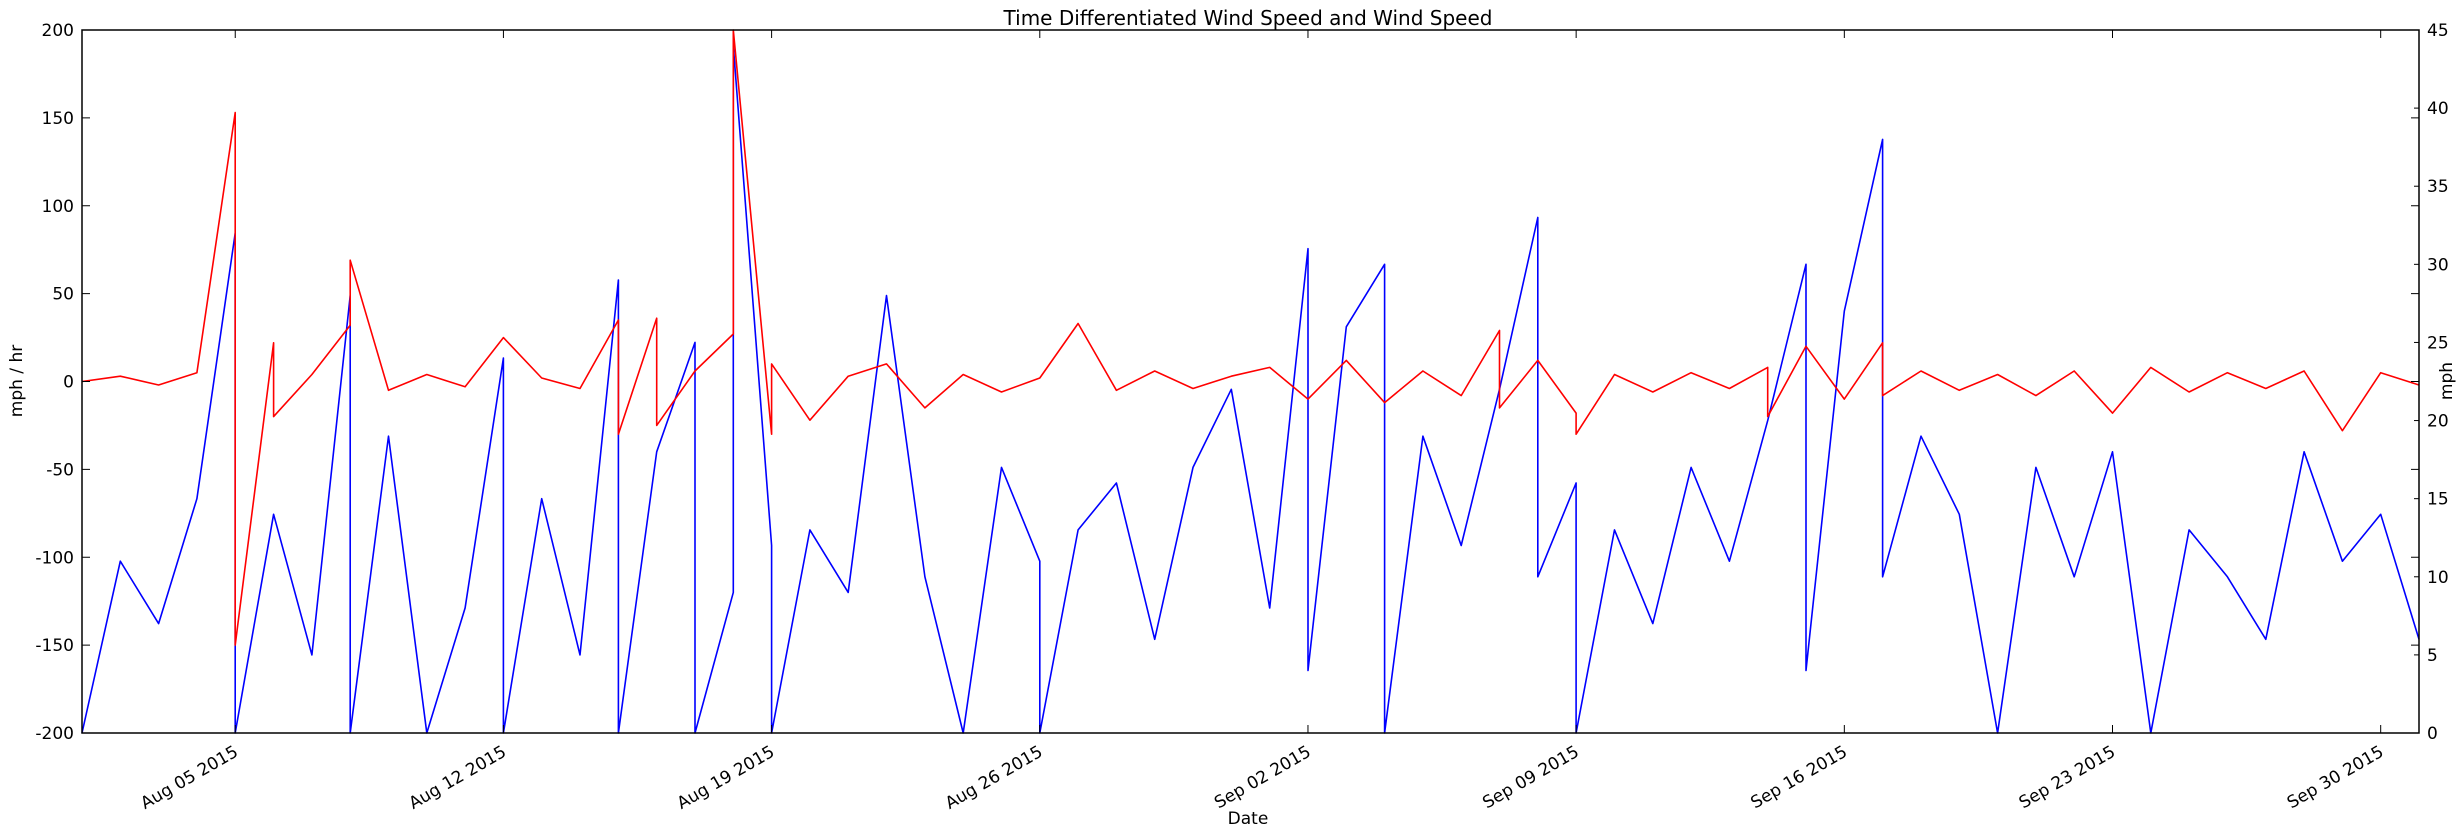  Describe the element at coordinates (2438, 31) in the screenshot. I see `right-tick-label: 45` at that location.